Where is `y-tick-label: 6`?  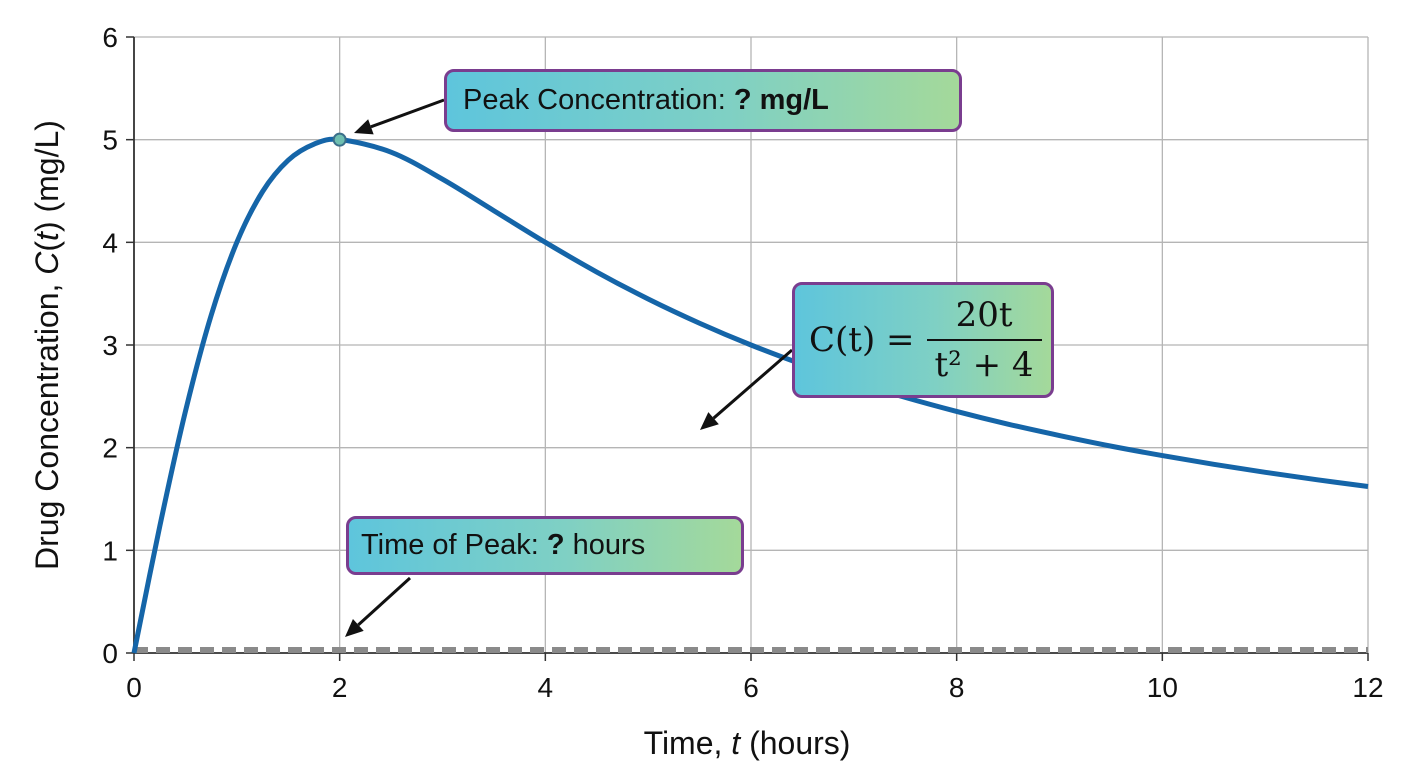 y-tick-label: 6 is located at coordinates (110, 37).